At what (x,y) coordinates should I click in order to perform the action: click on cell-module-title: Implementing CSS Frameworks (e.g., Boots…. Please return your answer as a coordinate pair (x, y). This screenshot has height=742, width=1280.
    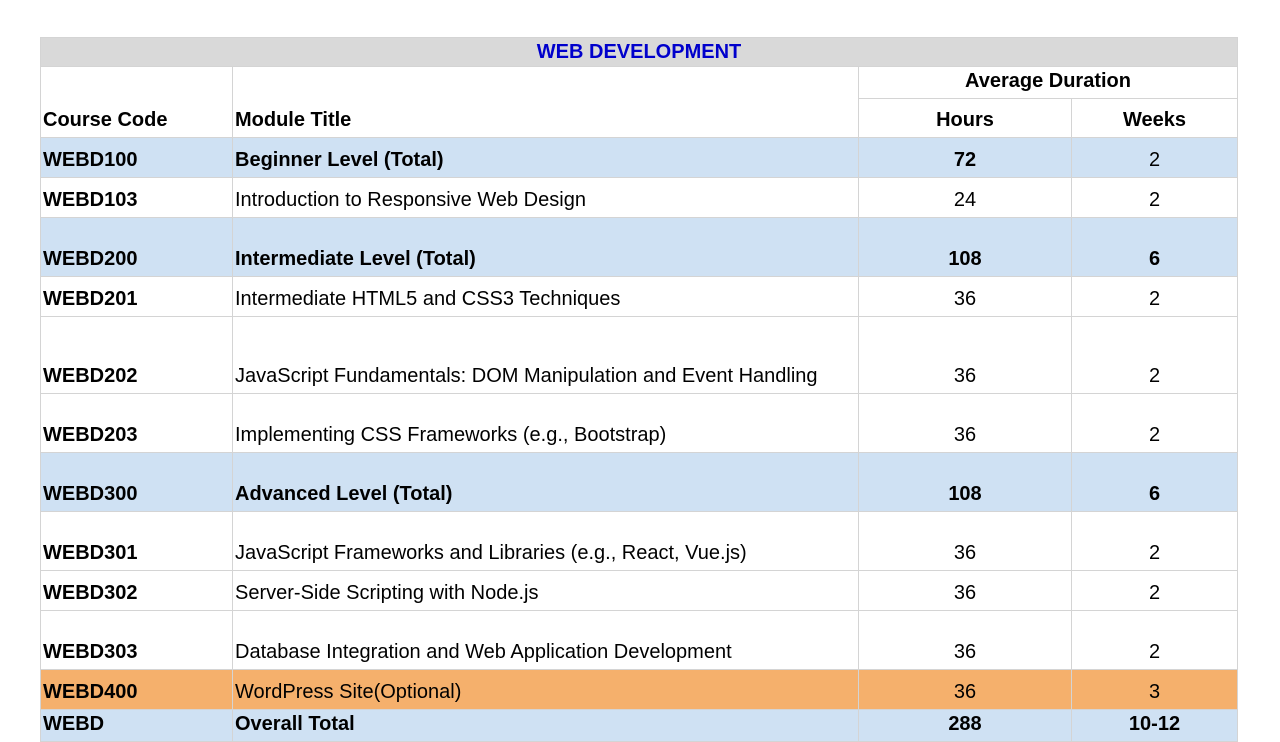
    Looking at the image, I should click on (545, 423).